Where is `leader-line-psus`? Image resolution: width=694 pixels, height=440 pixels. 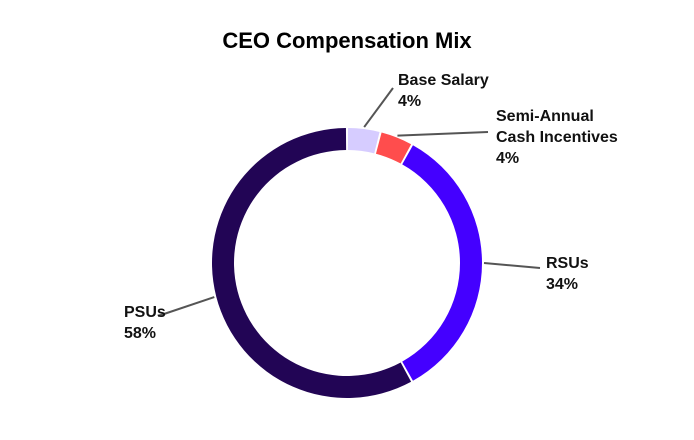 leader-line-psus is located at coordinates (186, 306).